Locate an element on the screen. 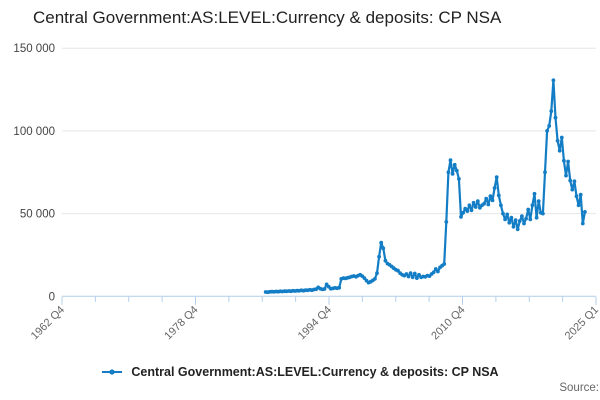  svg-text: 1978 Q4 is located at coordinates (181, 323).